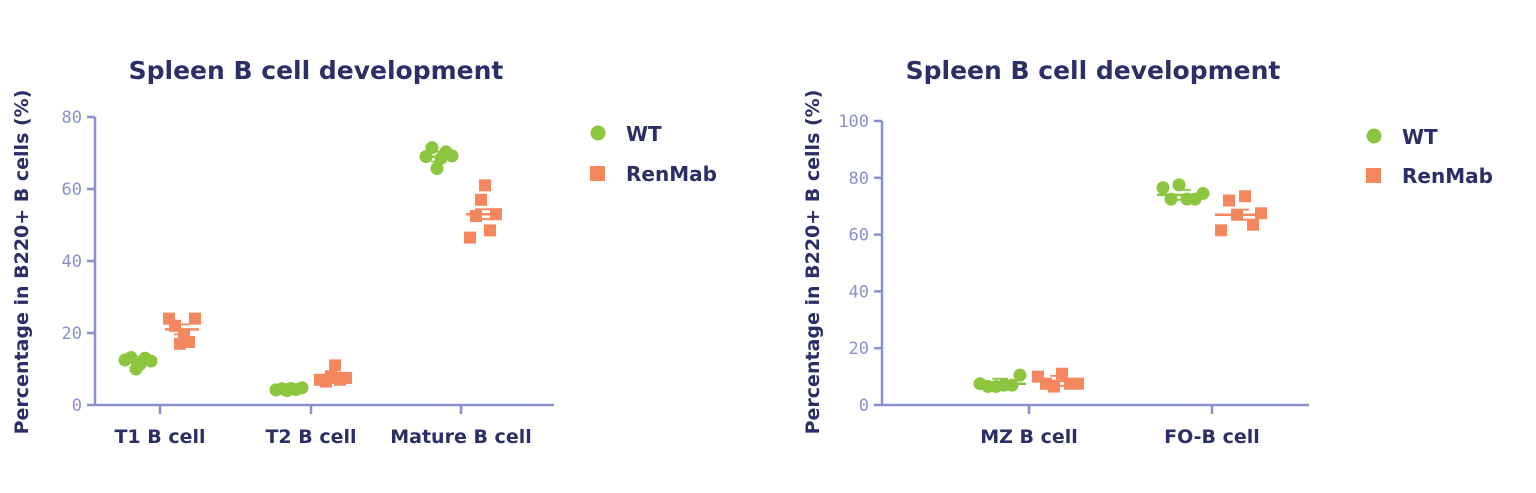 This screenshot has width=1536, height=493. I want to click on x-ticks: T1 B cell T2 B cell Mature B cell, so click(323, 426).